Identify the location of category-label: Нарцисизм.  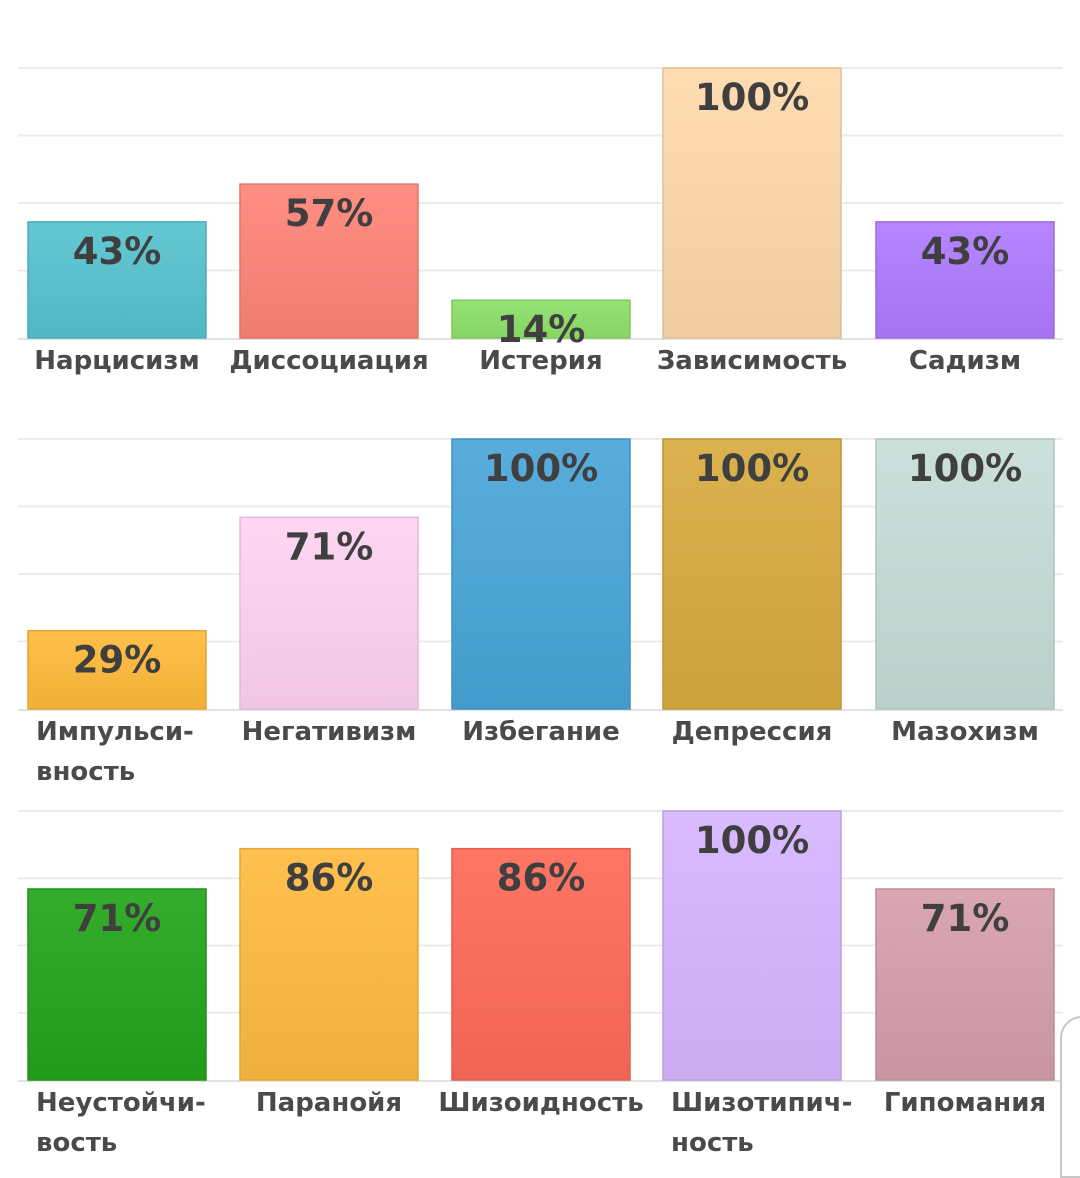
(116, 361).